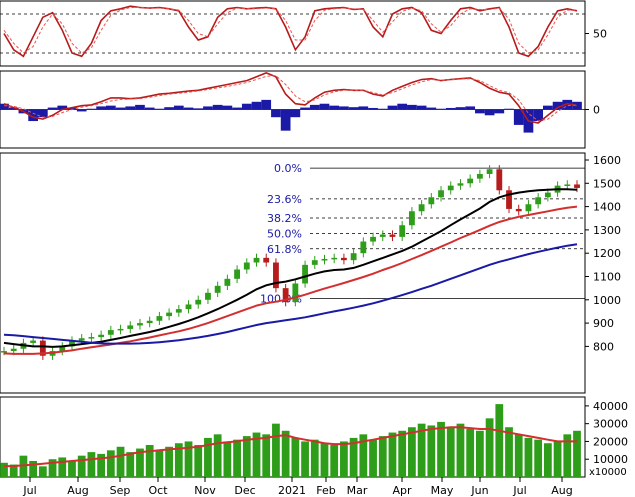 The width and height of the screenshot is (635, 497). Describe the element at coordinates (607, 230) in the screenshot. I see `price-ytick-label: 1300` at that location.